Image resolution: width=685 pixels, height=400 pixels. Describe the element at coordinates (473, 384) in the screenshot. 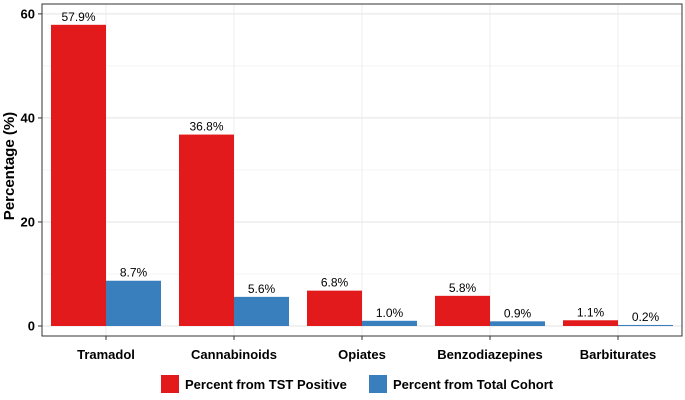

I see `legend-label: Percent from Total Cohort` at that location.